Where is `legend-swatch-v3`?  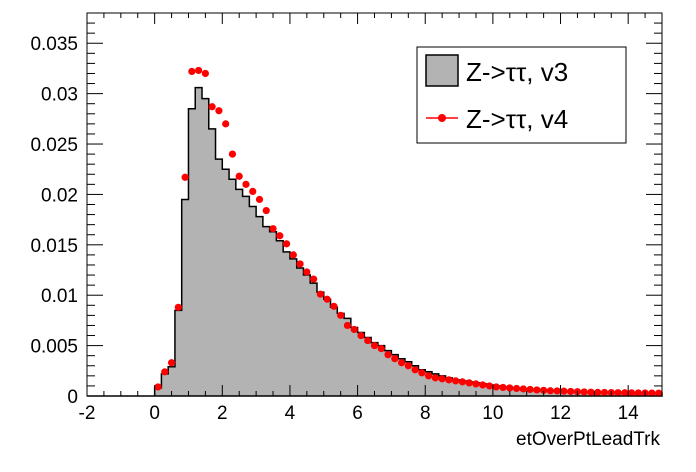 legend-swatch-v3 is located at coordinates (442, 70).